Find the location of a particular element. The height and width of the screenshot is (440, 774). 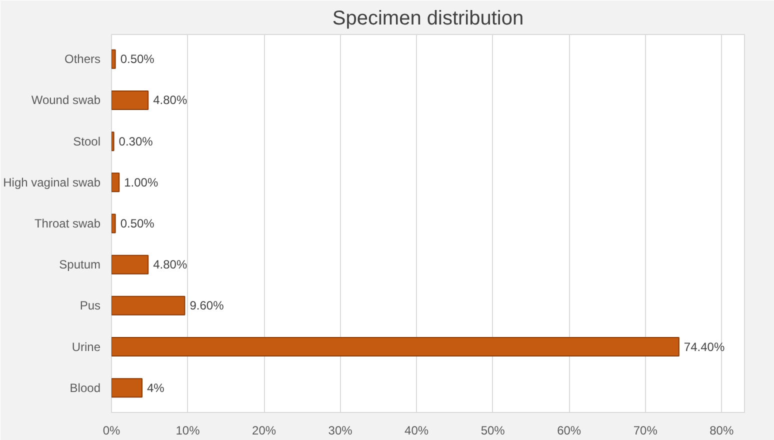

y-tick-label: Stool is located at coordinates (87, 141).